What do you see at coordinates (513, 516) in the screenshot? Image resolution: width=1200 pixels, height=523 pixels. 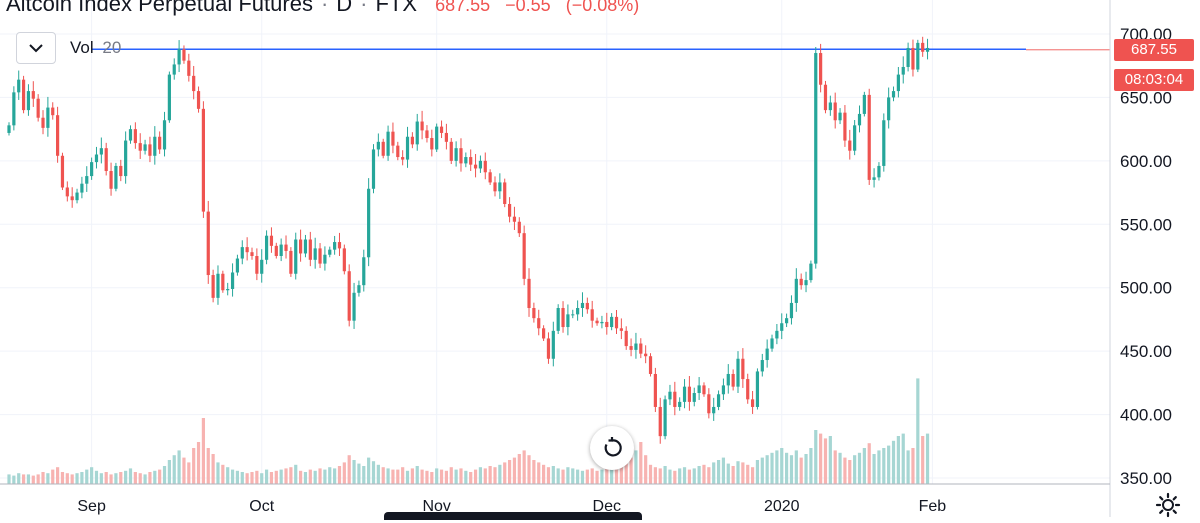 I see `bottom-panel-tab` at bounding box center [513, 516].